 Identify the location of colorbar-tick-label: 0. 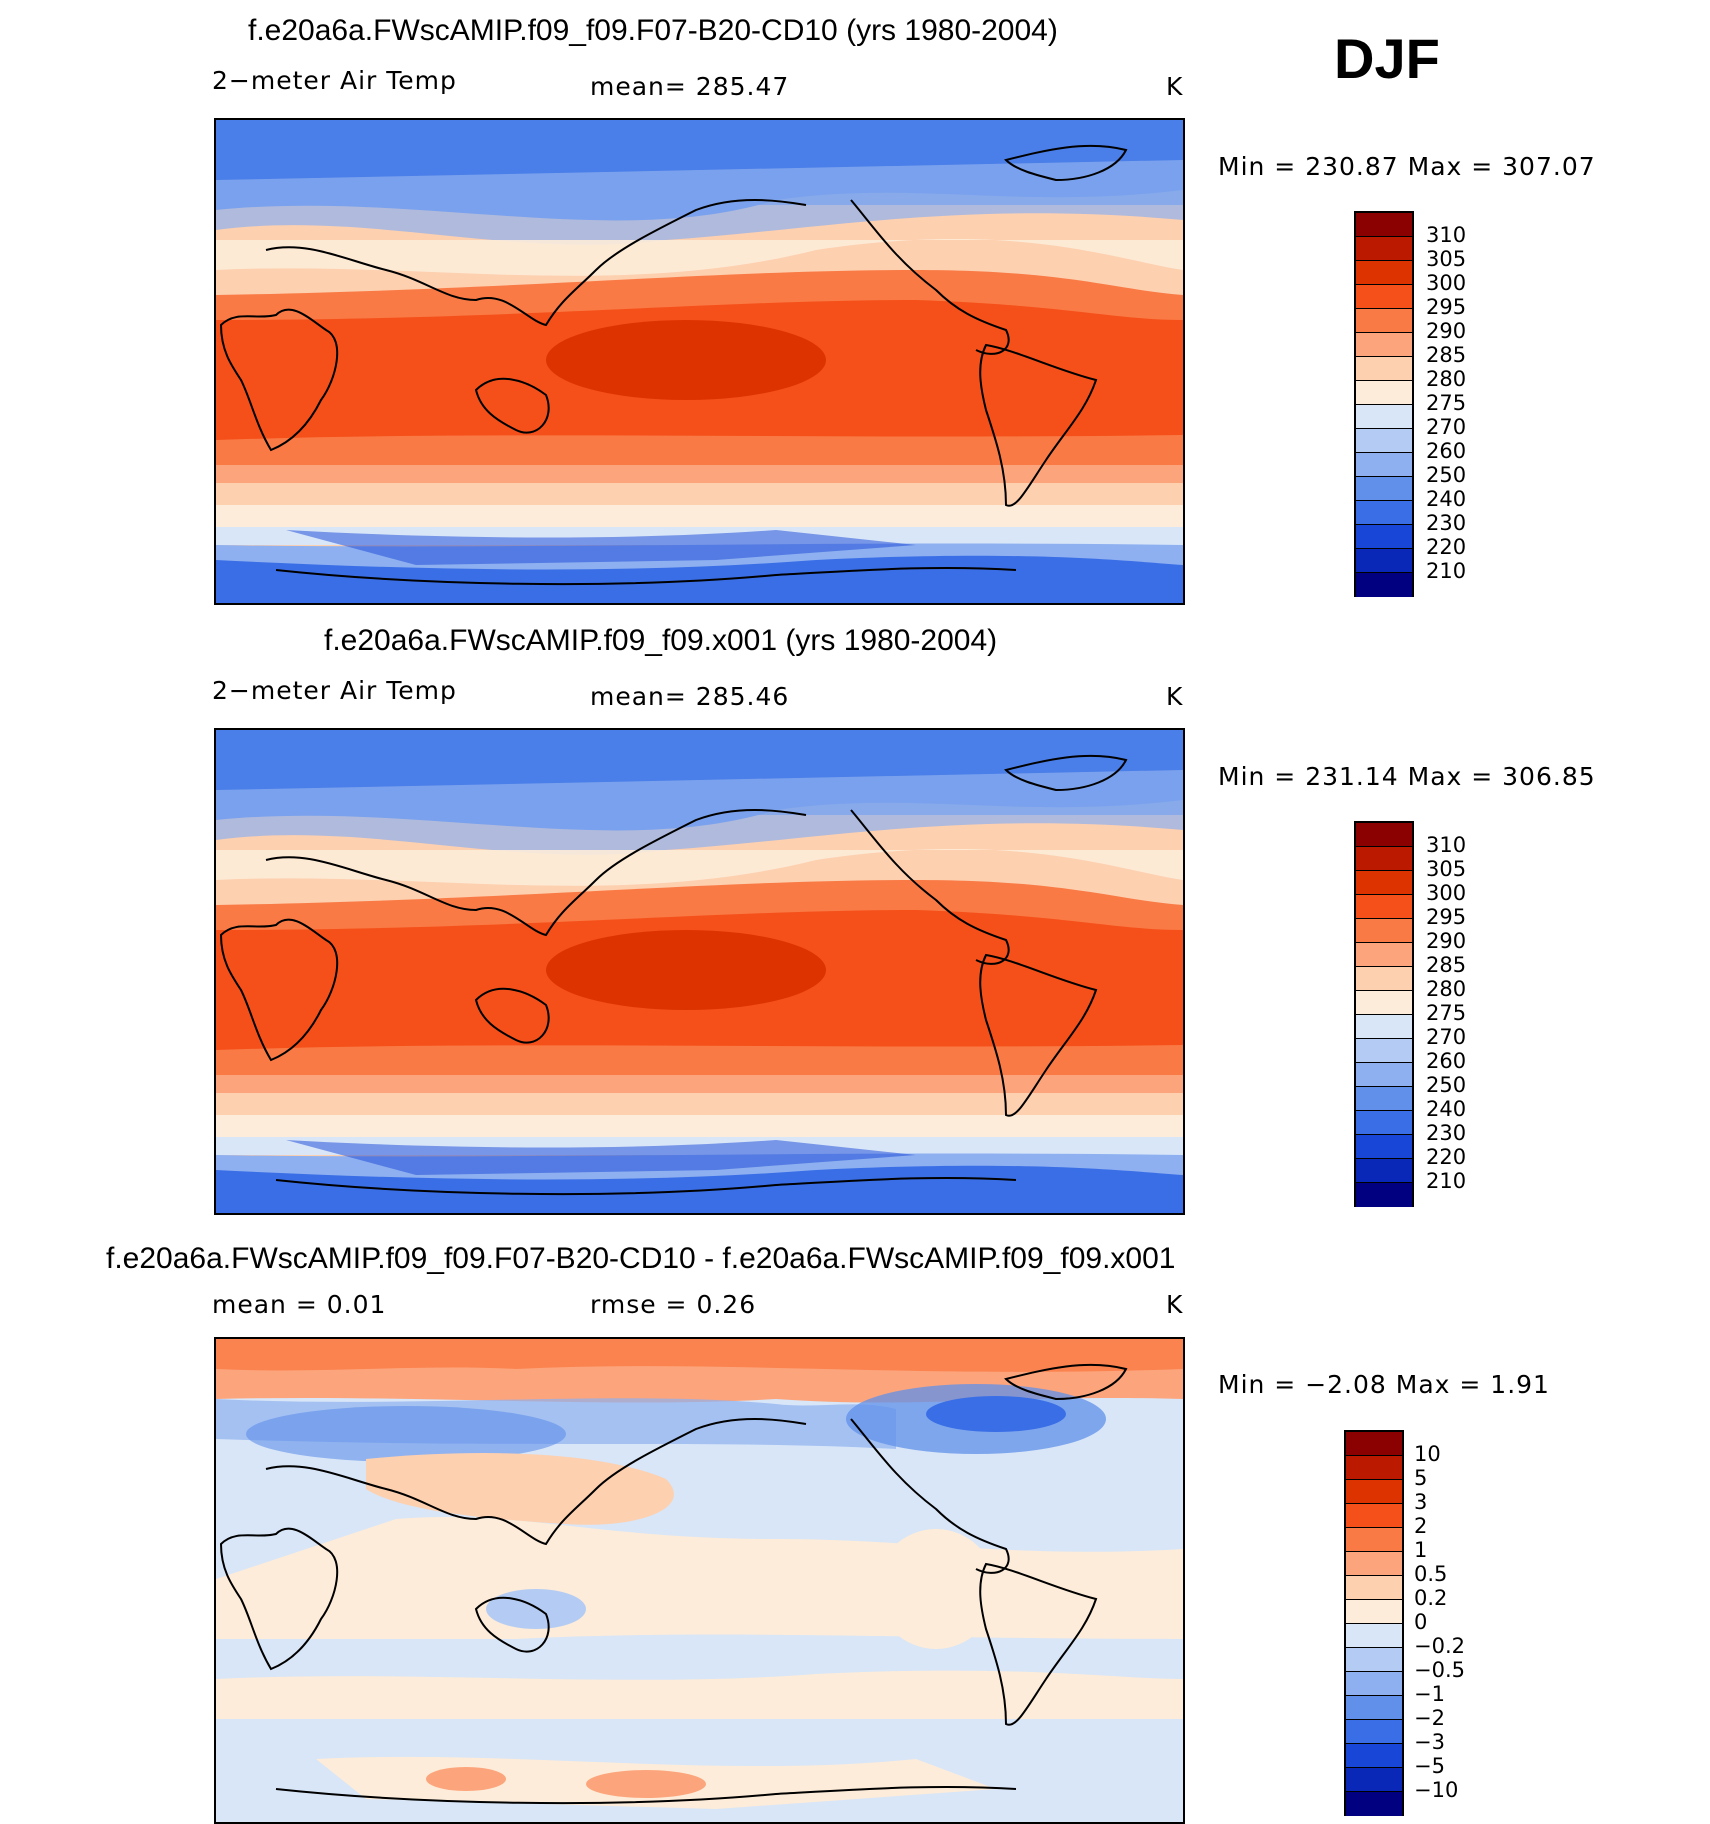
(1421, 1622).